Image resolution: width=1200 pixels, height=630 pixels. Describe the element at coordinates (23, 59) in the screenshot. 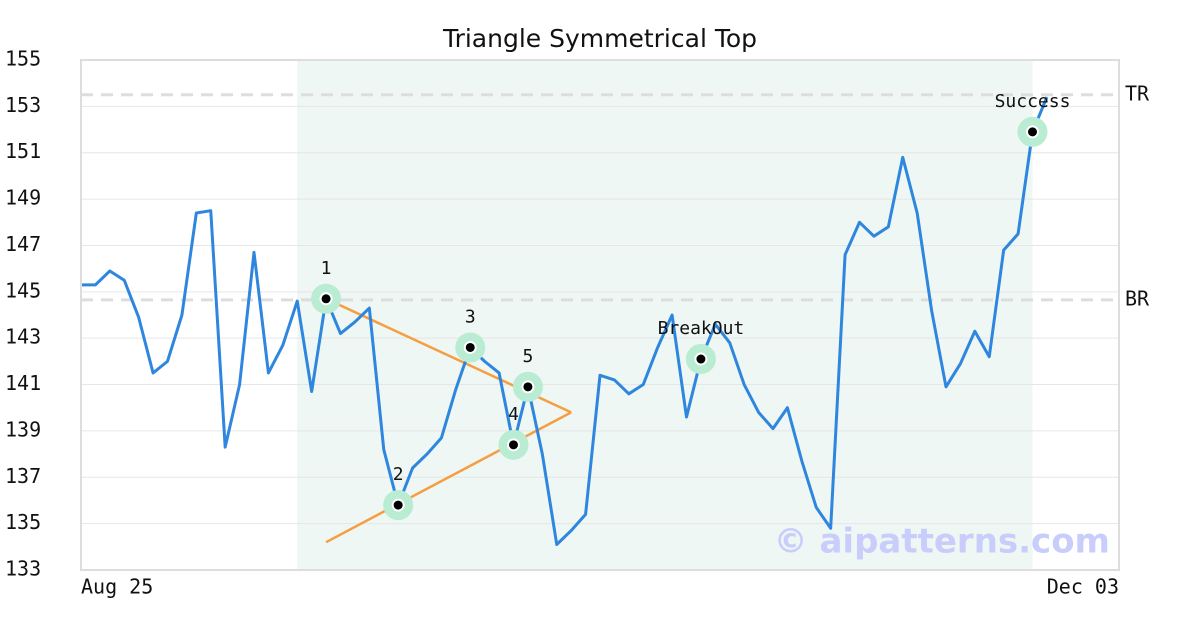

I see `y-tick-label: 155` at that location.